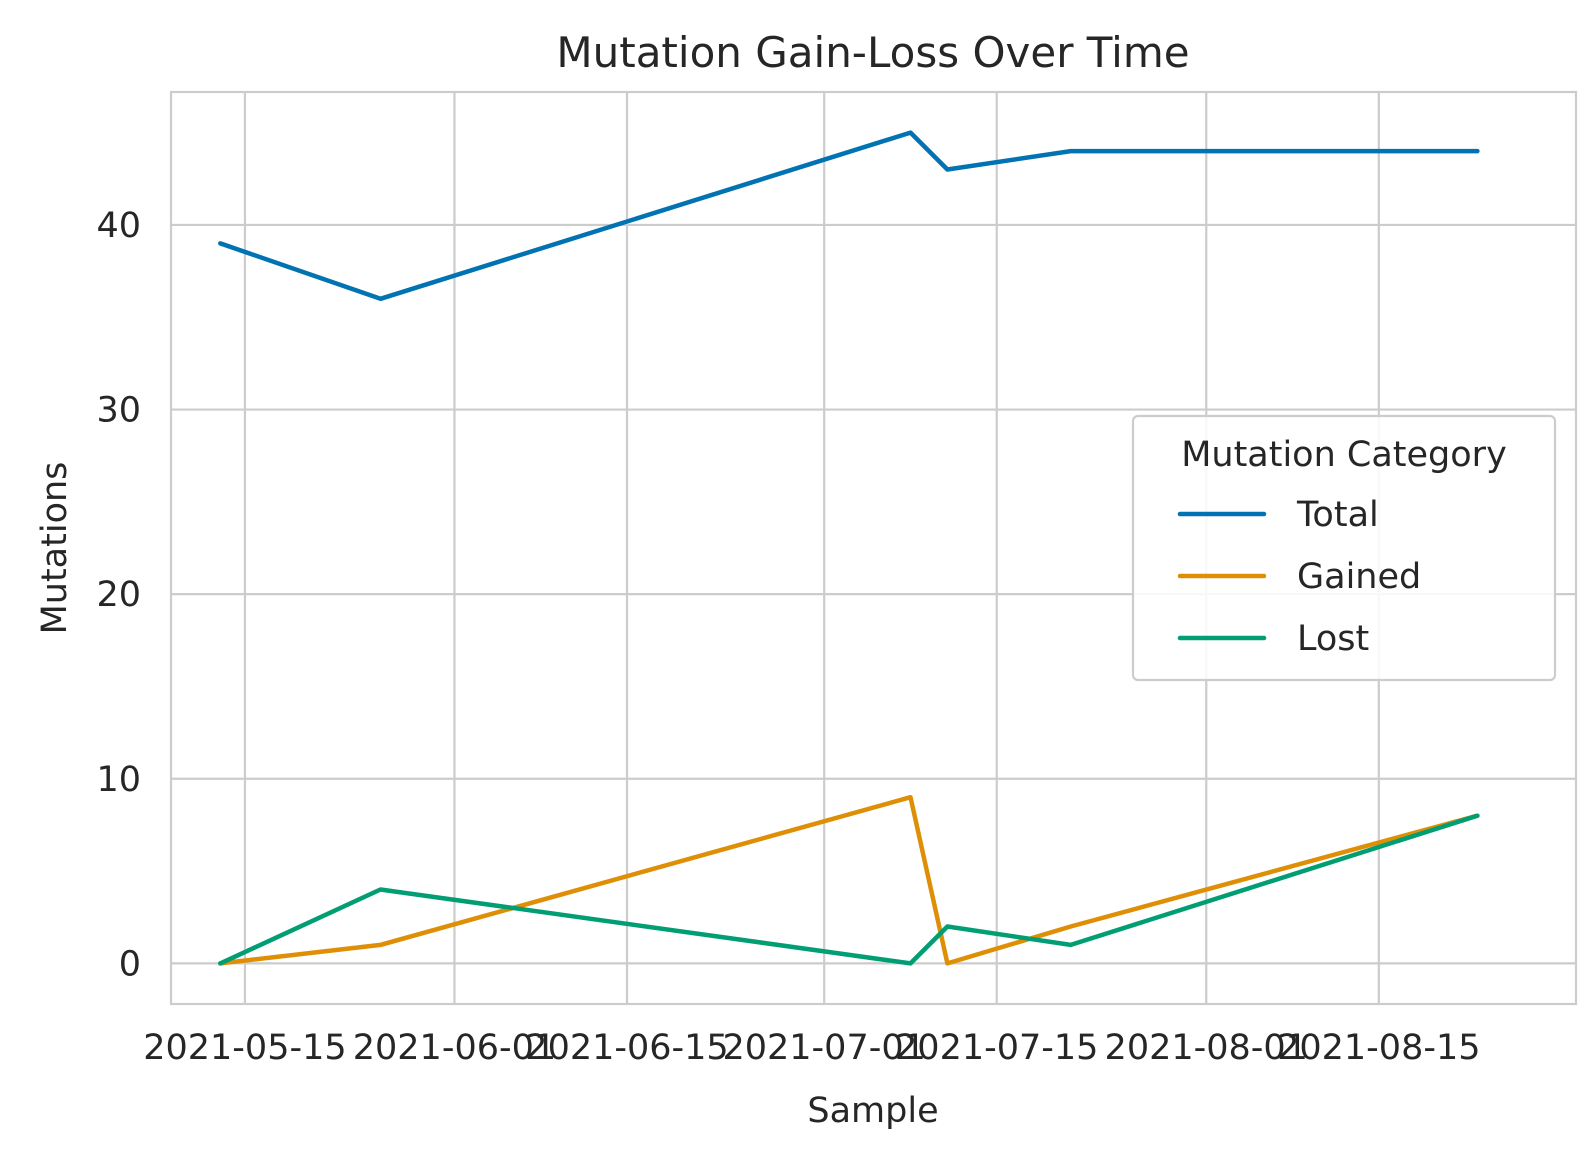  What do you see at coordinates (118, 411) in the screenshot?
I see `y-tick-label: 30` at bounding box center [118, 411].